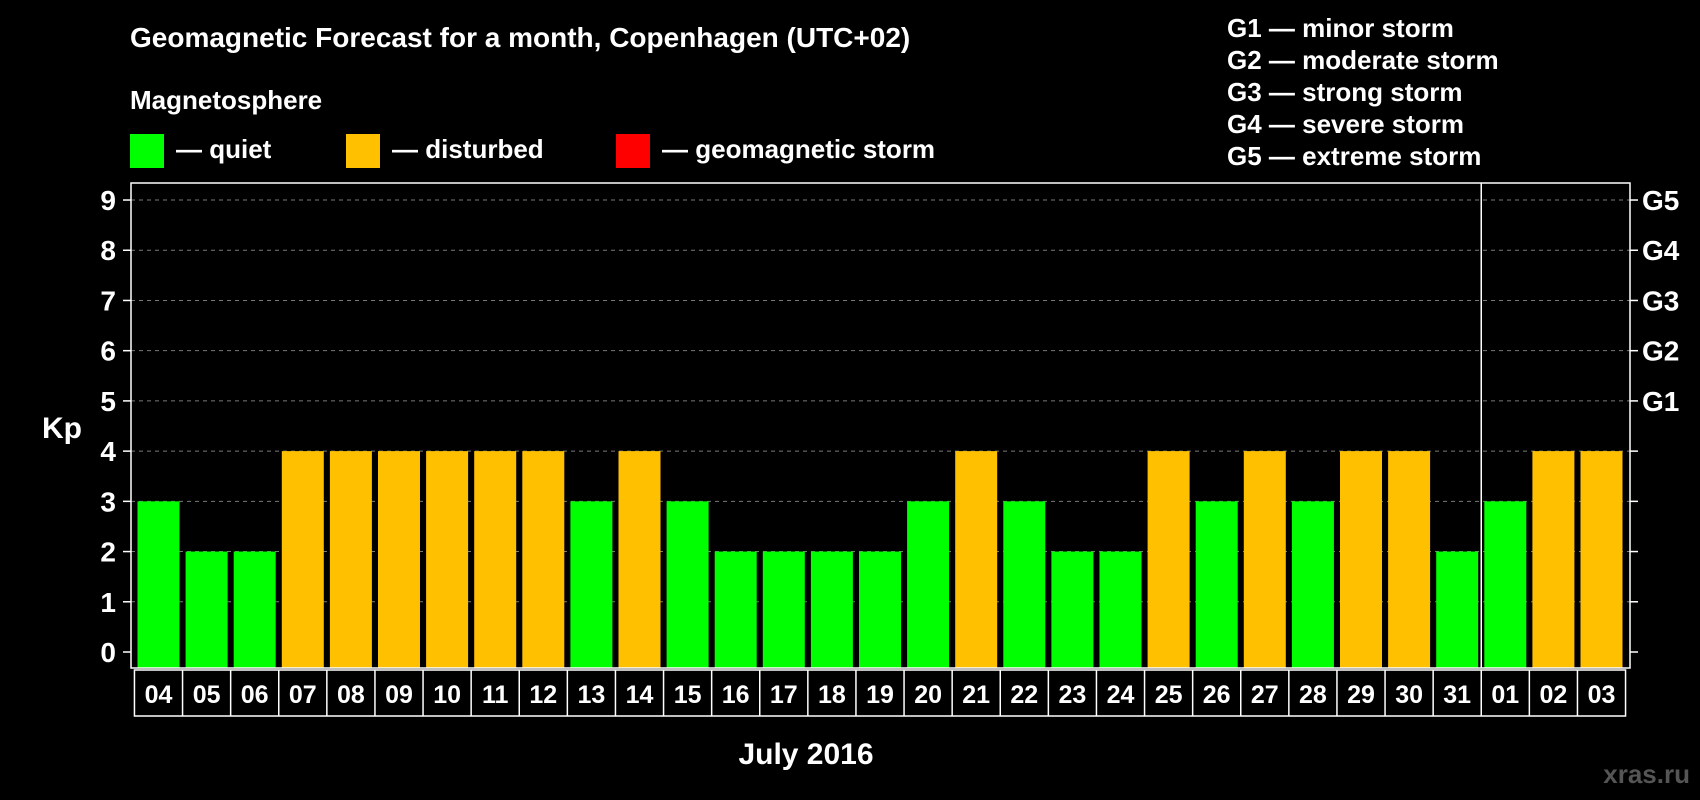  I want to click on x-tick-label: 13, so click(591, 695).